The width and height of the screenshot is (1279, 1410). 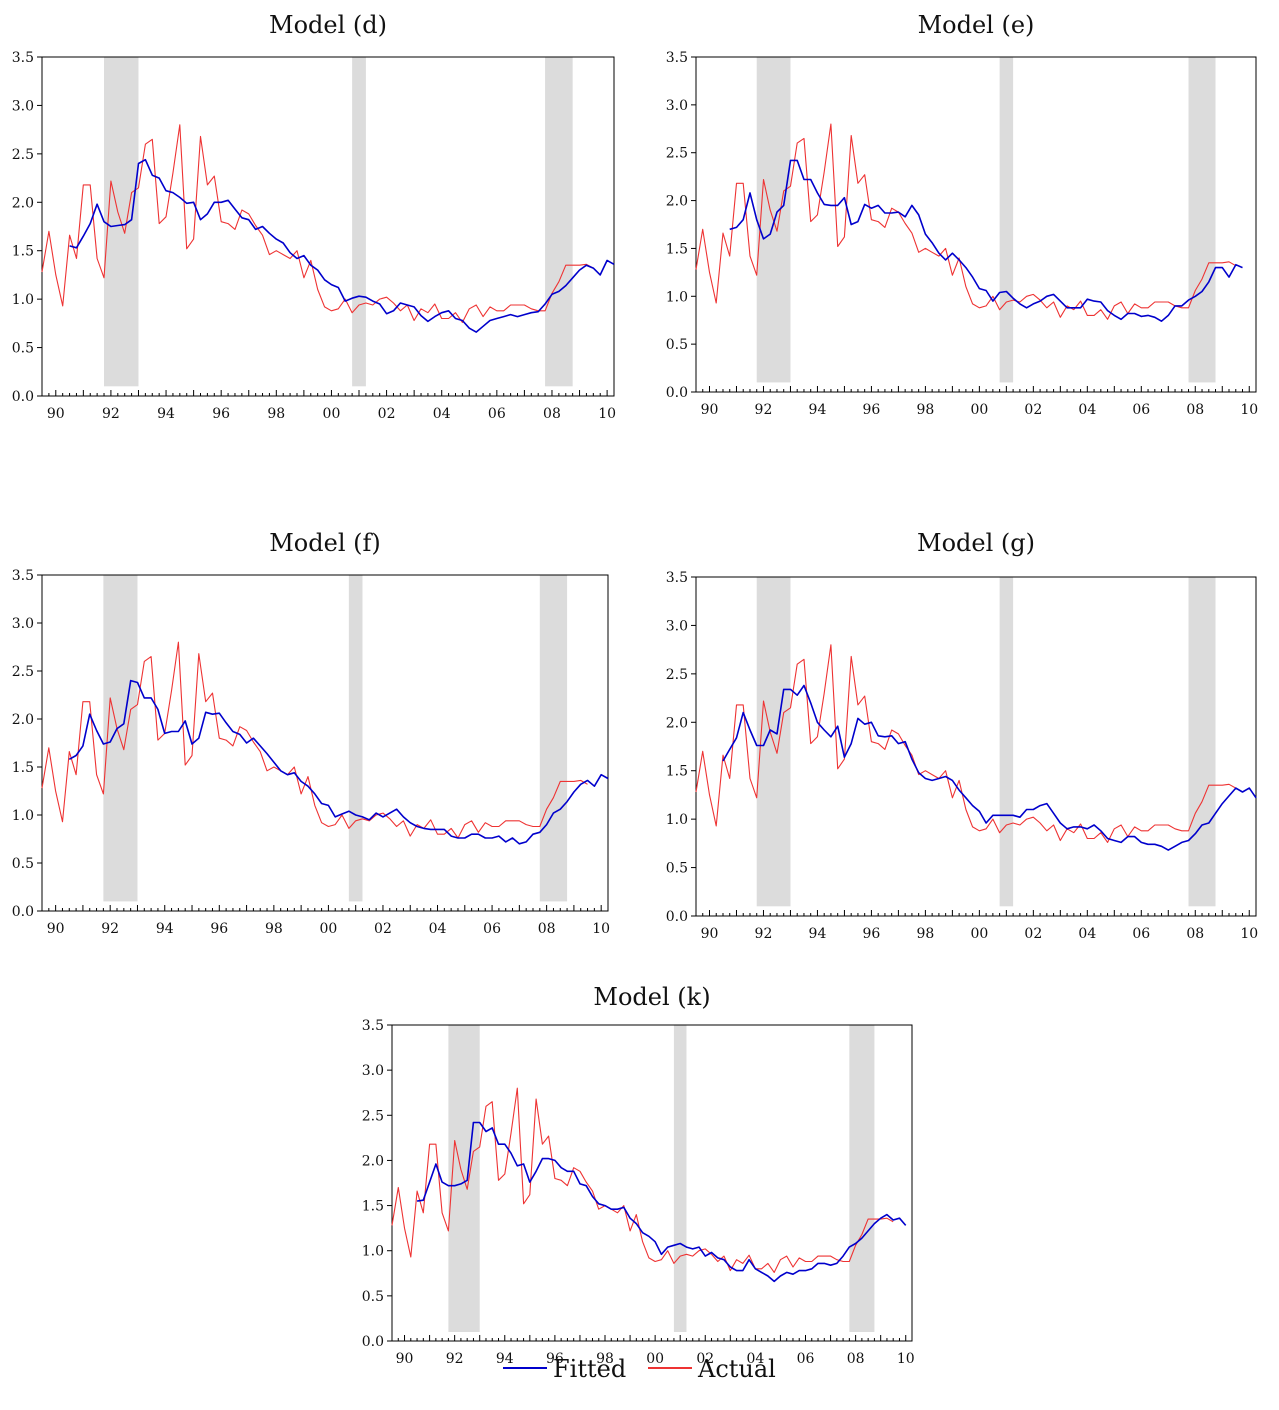 I want to click on y-tick-label: 1.5, so click(x=677, y=249).